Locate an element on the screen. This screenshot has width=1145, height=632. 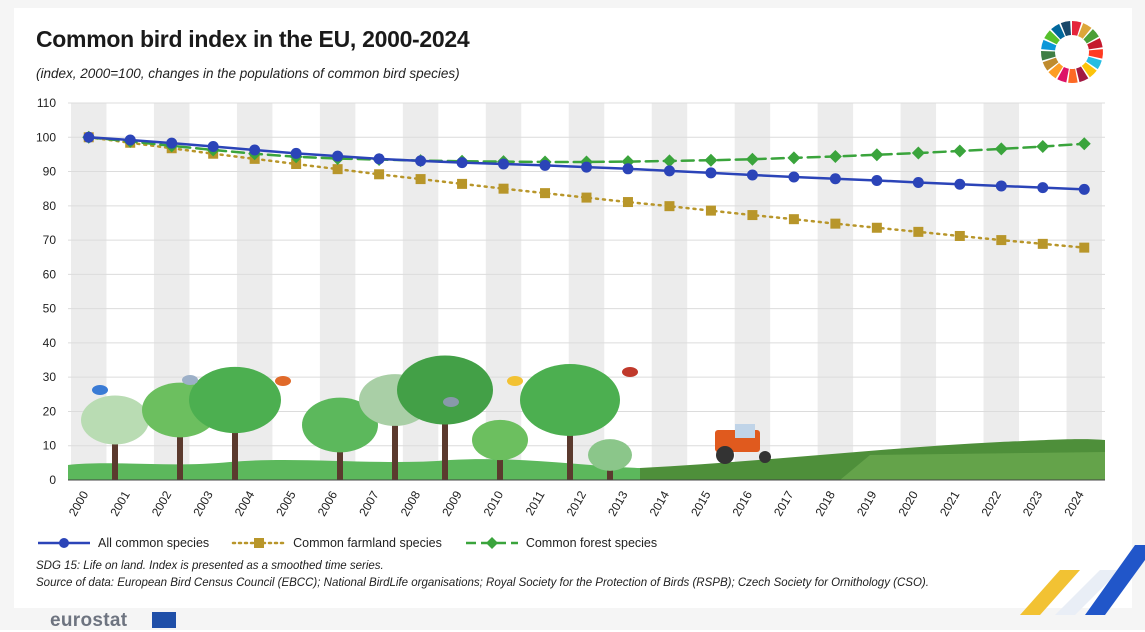
x-tick-label: 2003 is located at coordinates (203, 503).